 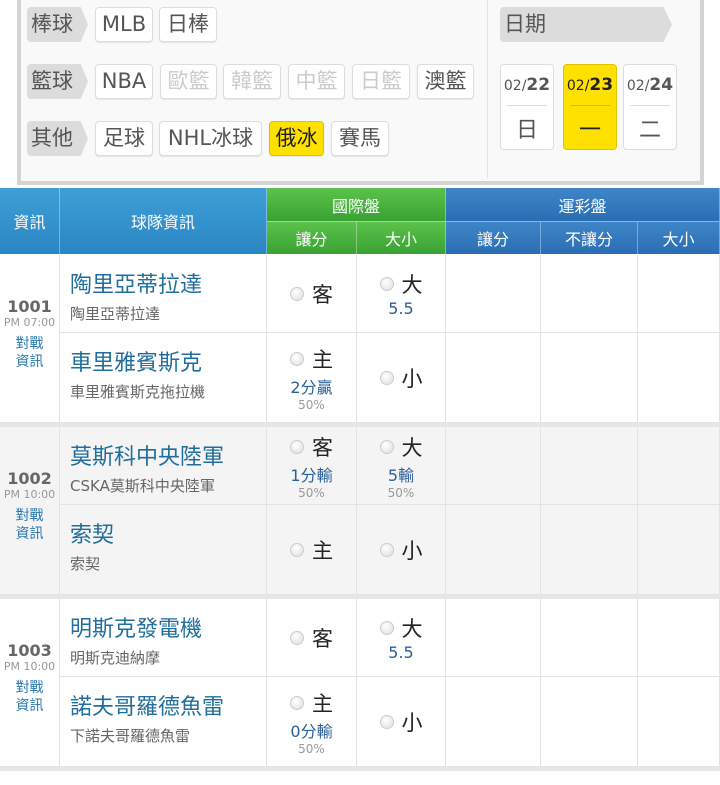 What do you see at coordinates (136, 363) in the screenshot?
I see `team-name: 車里雅賓斯克` at bounding box center [136, 363].